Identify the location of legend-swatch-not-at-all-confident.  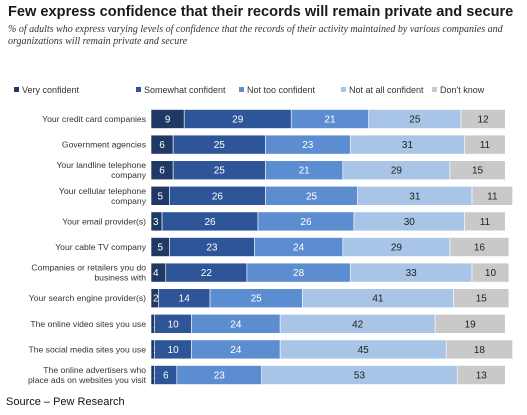
(343, 90).